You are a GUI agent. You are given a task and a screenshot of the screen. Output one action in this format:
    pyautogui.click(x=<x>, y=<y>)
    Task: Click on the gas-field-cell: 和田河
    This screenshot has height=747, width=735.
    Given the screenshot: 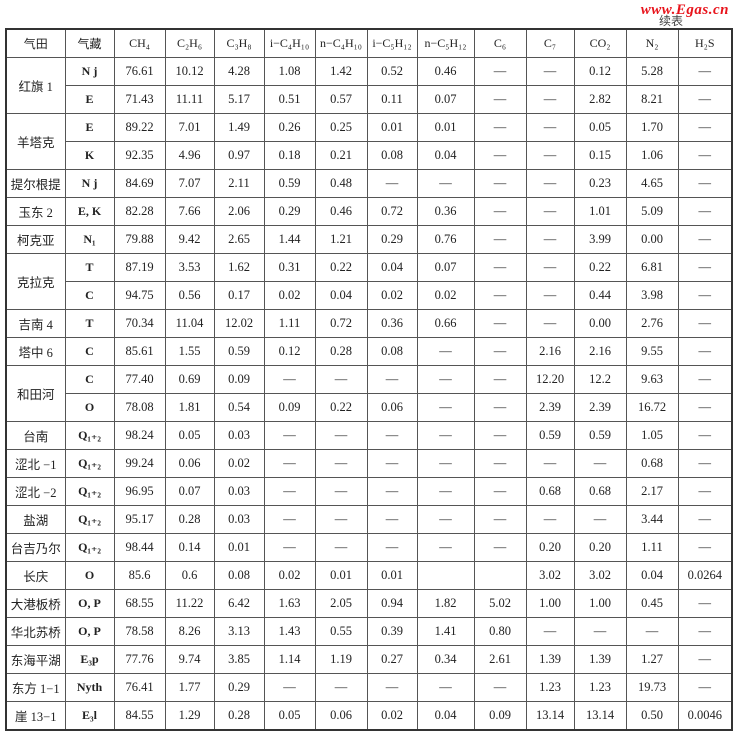 What is the action you would take?
    pyautogui.click(x=35, y=393)
    